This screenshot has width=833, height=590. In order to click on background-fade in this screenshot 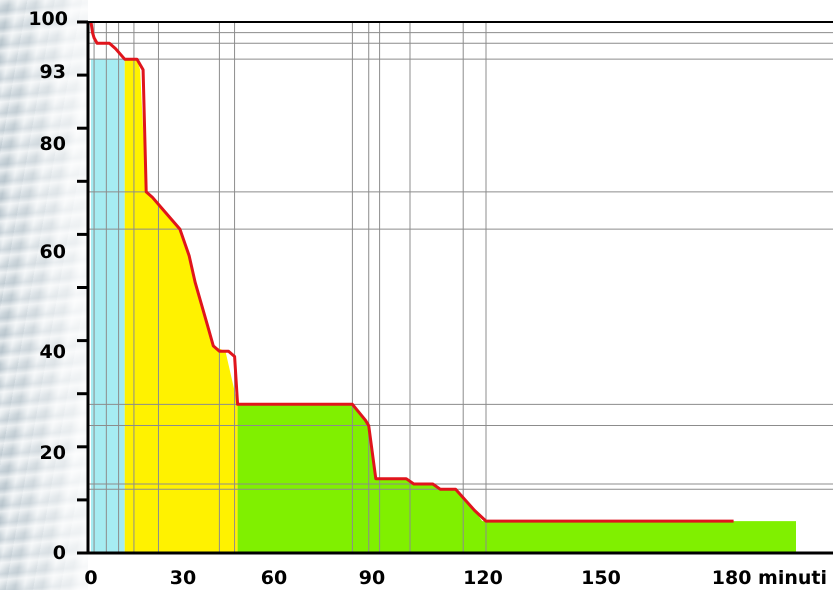, I will do `click(44, 295)`.